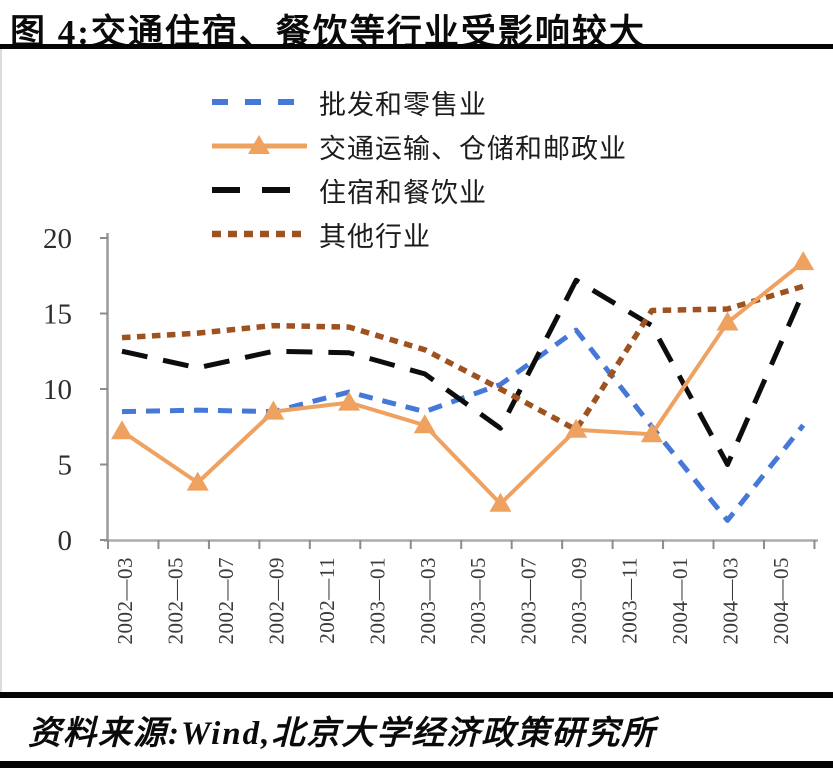 This screenshot has height=768, width=833. I want to click on y-tick-label: 15, so click(57, 315).